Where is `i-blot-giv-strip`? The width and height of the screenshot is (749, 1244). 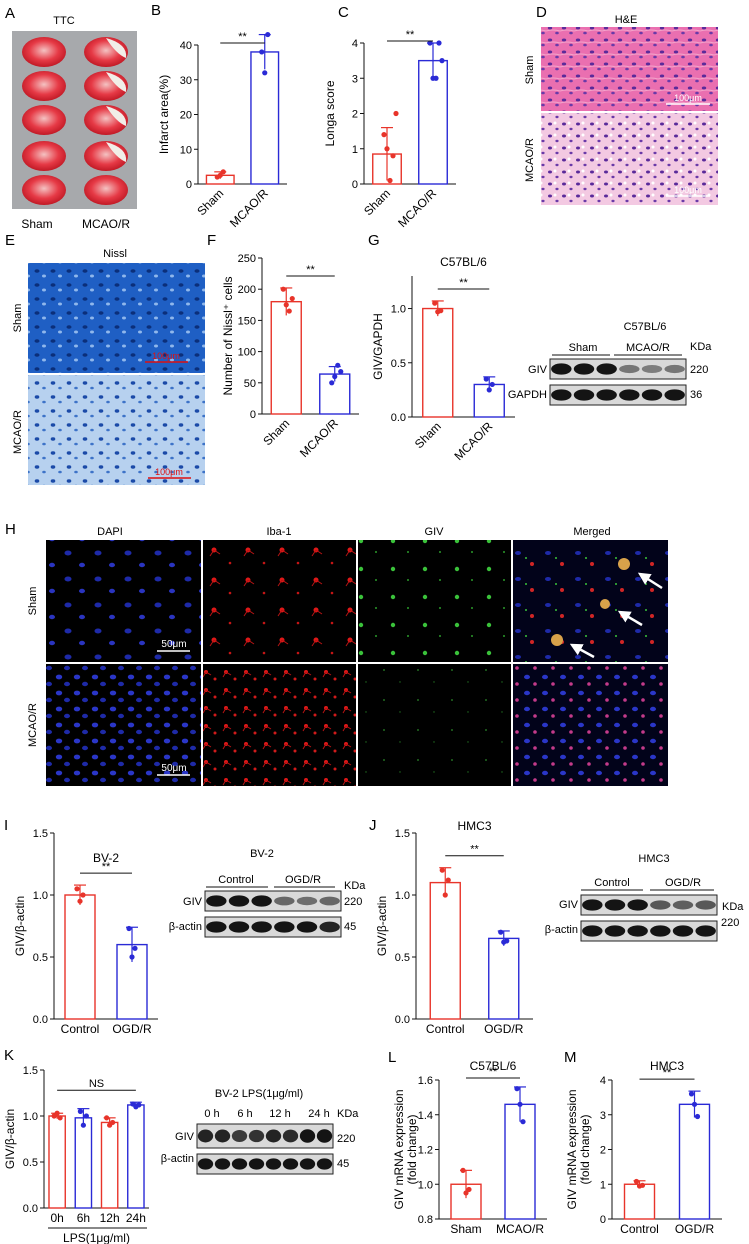 i-blot-giv-strip is located at coordinates (273, 901).